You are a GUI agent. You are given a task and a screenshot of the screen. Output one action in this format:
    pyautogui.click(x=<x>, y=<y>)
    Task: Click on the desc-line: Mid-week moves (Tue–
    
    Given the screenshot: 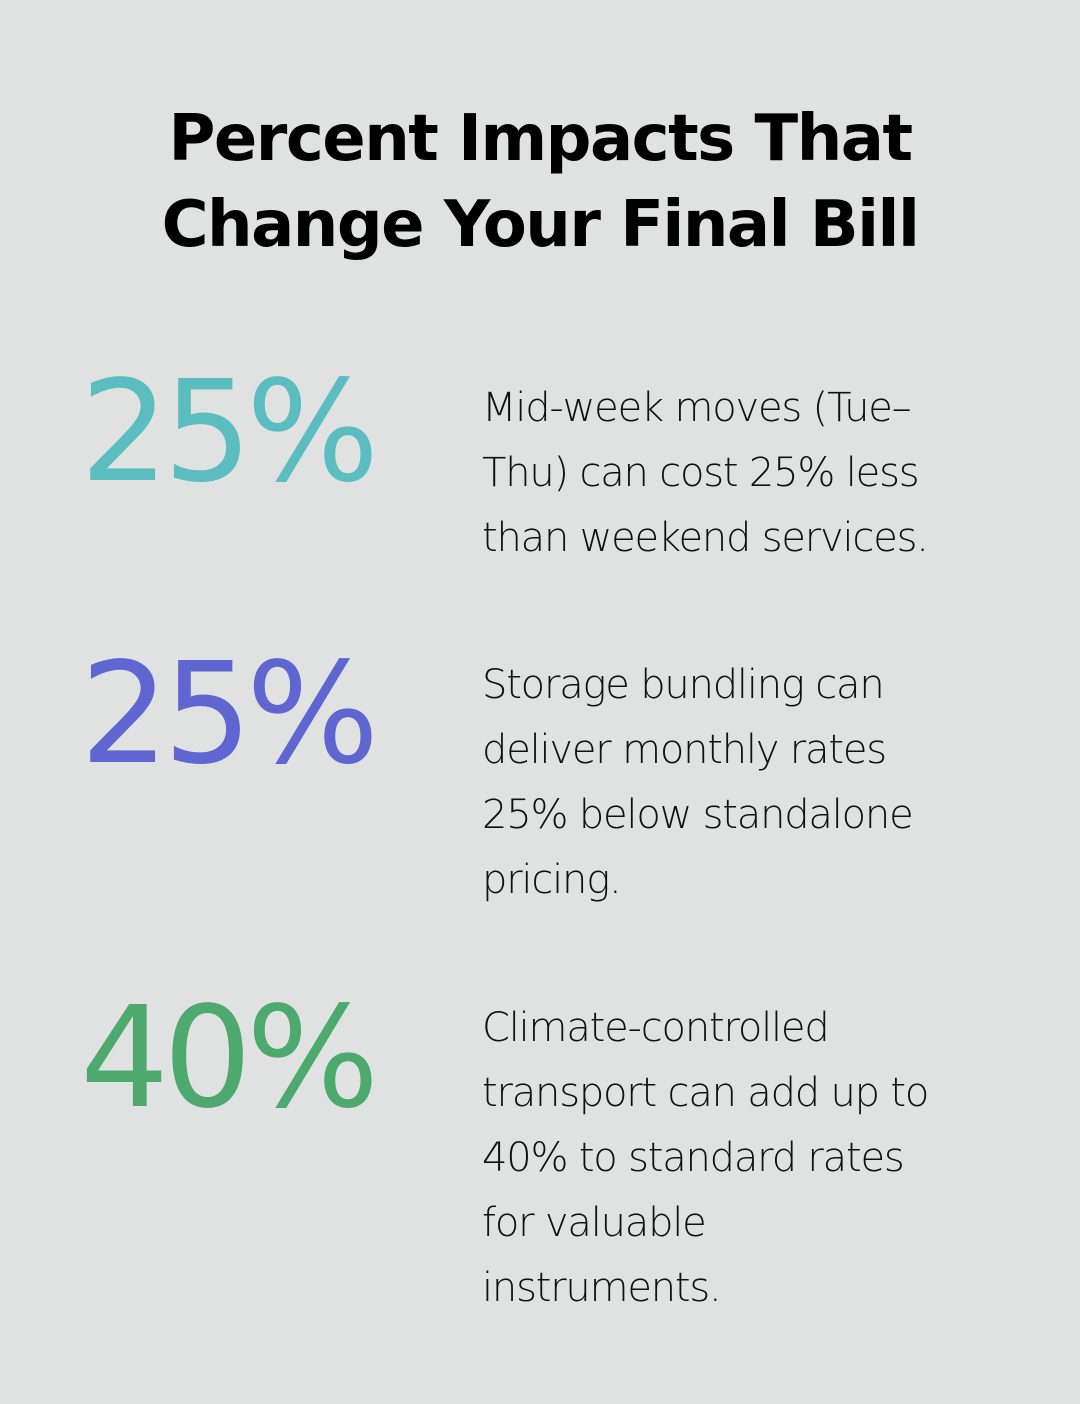 What is the action you would take?
    pyautogui.click(x=697, y=408)
    